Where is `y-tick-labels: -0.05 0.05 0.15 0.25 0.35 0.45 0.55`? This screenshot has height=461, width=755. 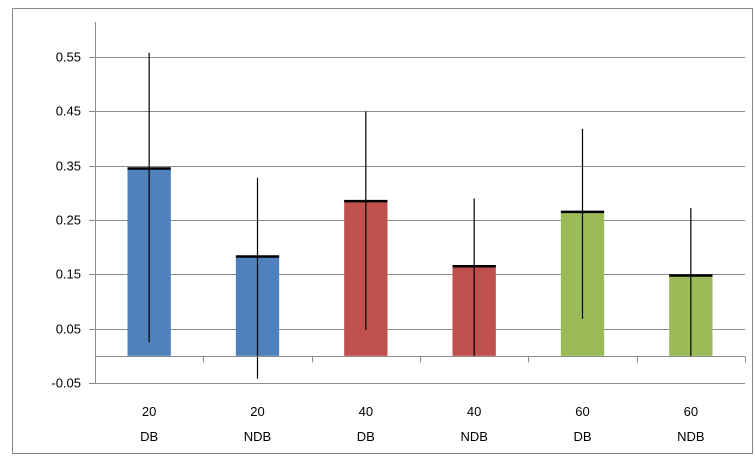 y-tick-labels: -0.05 0.05 0.15 0.25 0.35 0.45 0.55 is located at coordinates (66, 220).